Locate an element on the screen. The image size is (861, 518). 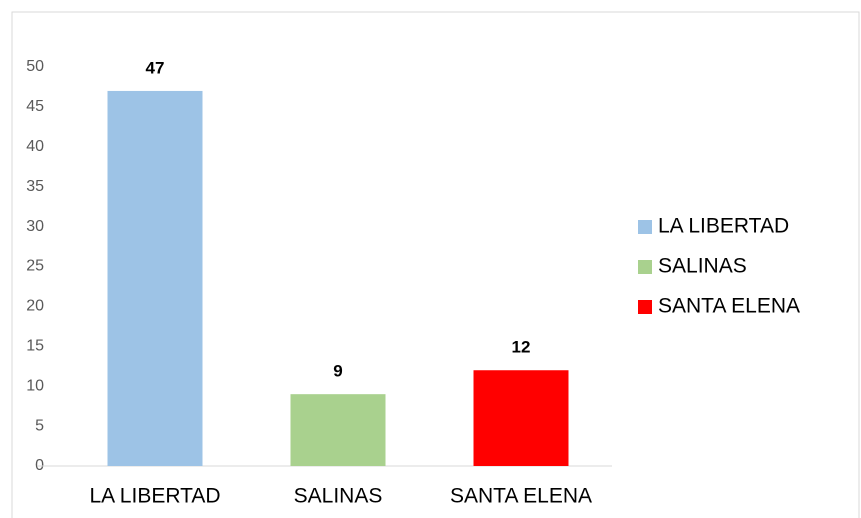
y-tick-label: 45 is located at coordinates (35, 106).